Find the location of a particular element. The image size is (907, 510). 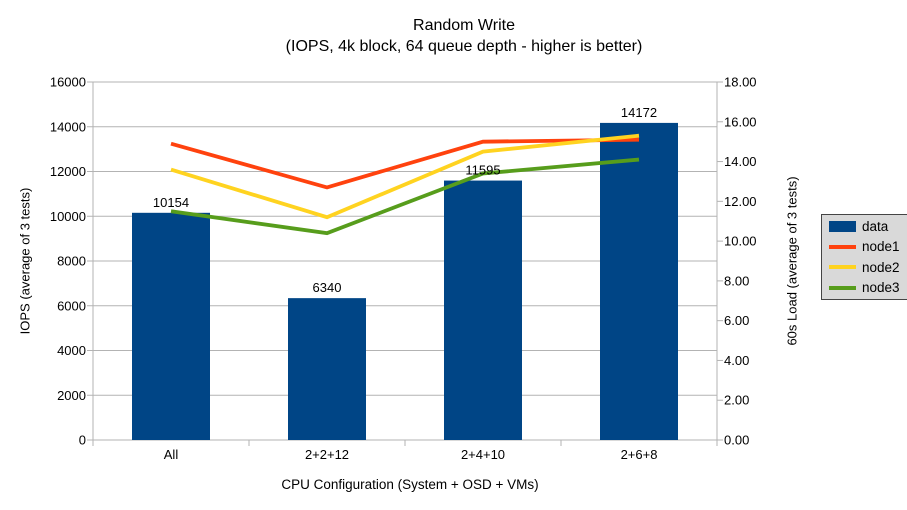

right-axis-title: 60s Load (average of 3 tests) is located at coordinates (792, 261).